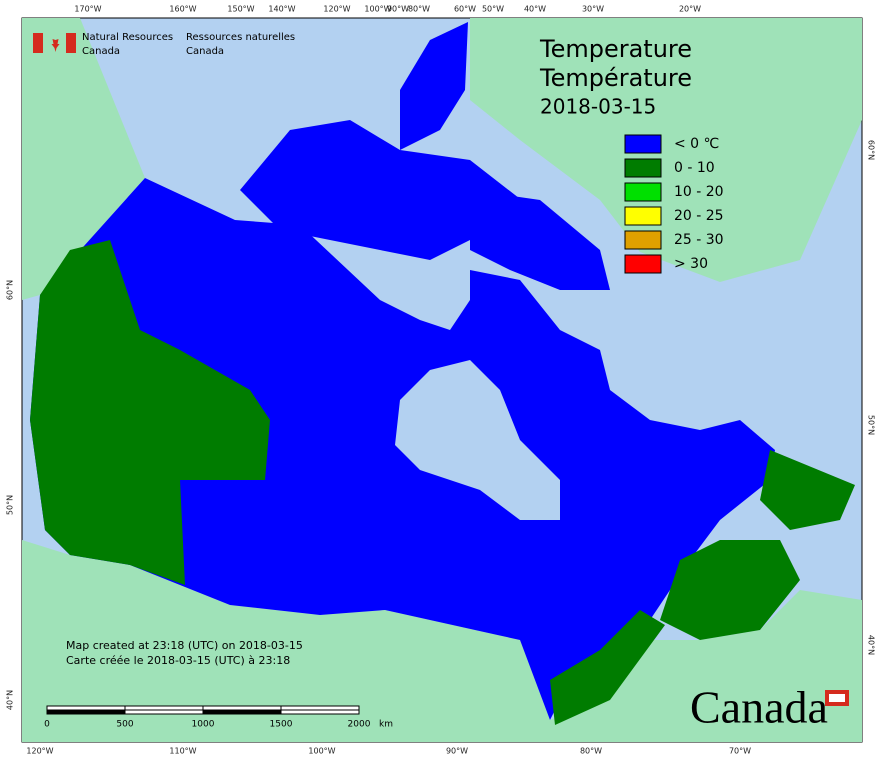 The width and height of the screenshot is (880, 764). What do you see at coordinates (694, 168) in the screenshot?
I see `legend-label: 0 - 10` at bounding box center [694, 168].